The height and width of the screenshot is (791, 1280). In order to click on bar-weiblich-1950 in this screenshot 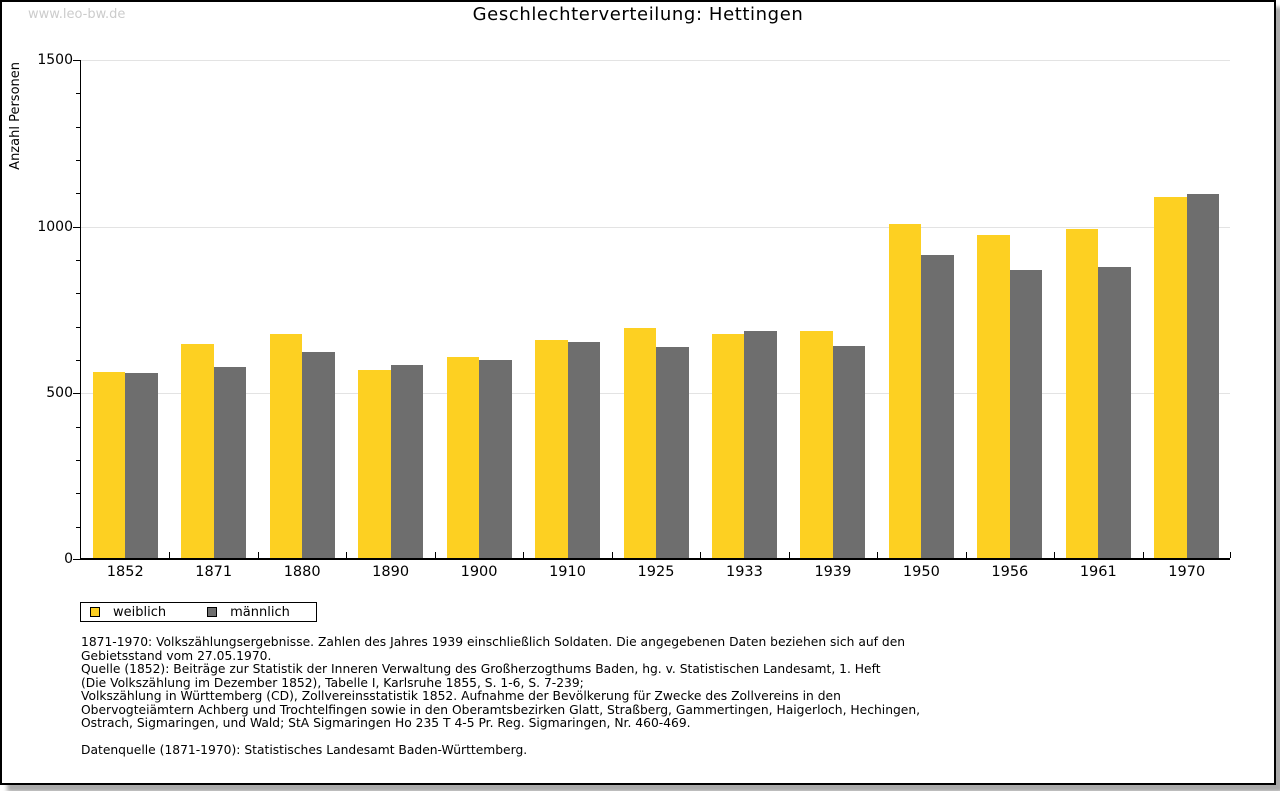, I will do `click(905, 390)`.